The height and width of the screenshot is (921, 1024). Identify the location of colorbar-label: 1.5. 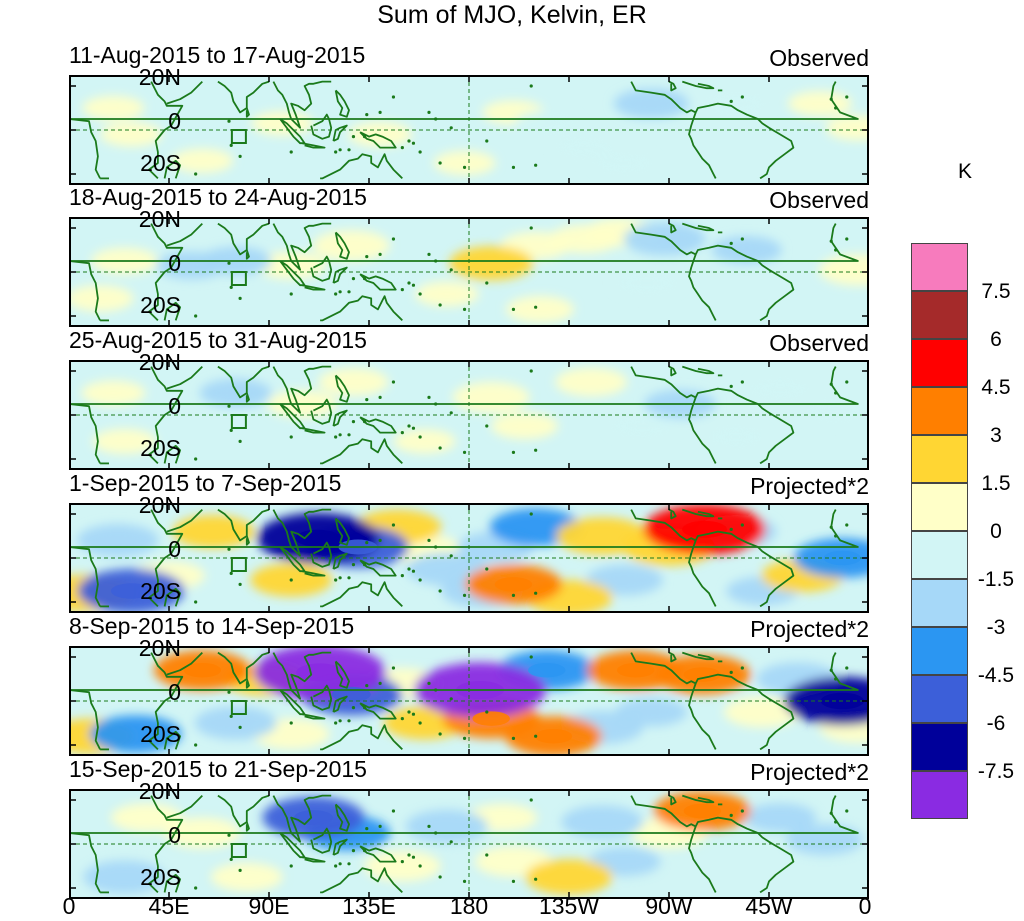
(996, 483).